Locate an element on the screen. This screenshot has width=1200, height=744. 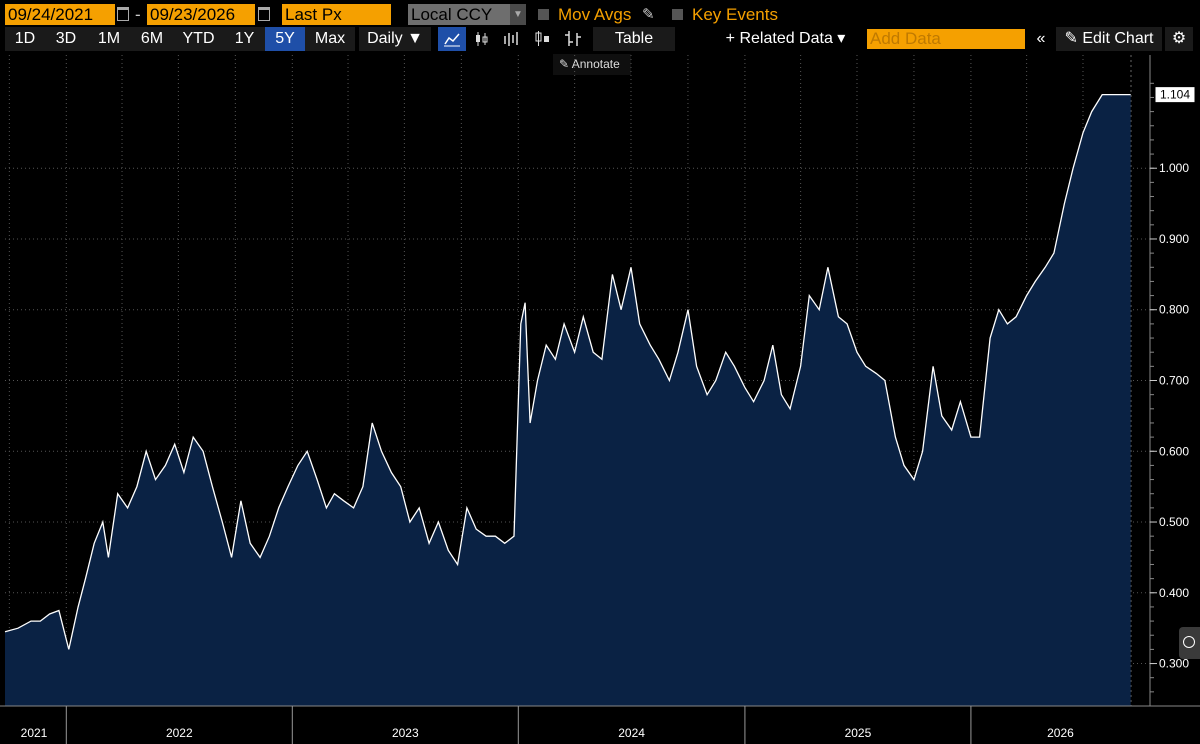
y-tick-label: 0.900 is located at coordinates (1174, 239).